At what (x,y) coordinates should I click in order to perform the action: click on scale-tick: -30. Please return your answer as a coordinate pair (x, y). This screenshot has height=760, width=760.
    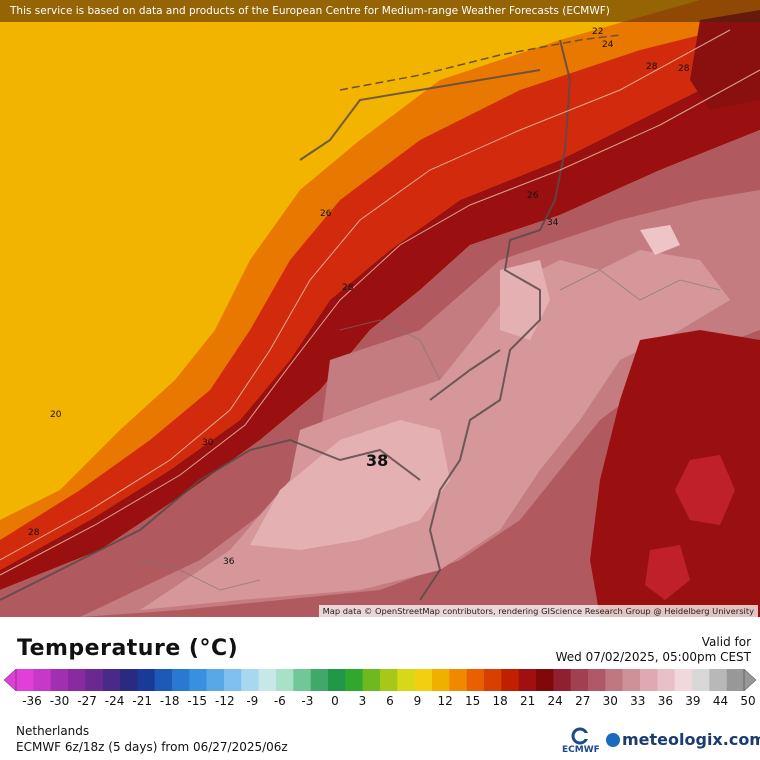
    Looking at the image, I should click on (59, 701).